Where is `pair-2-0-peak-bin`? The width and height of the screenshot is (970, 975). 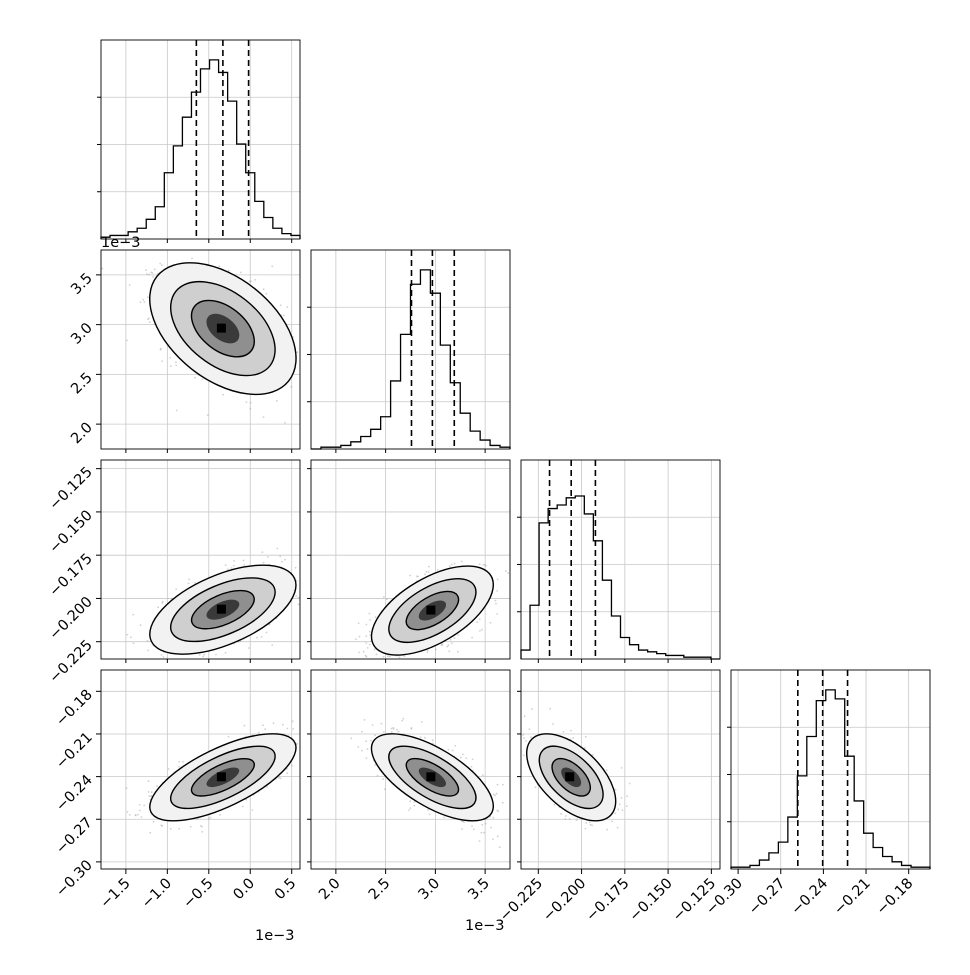
pair-2-0-peak-bin is located at coordinates (221, 609).